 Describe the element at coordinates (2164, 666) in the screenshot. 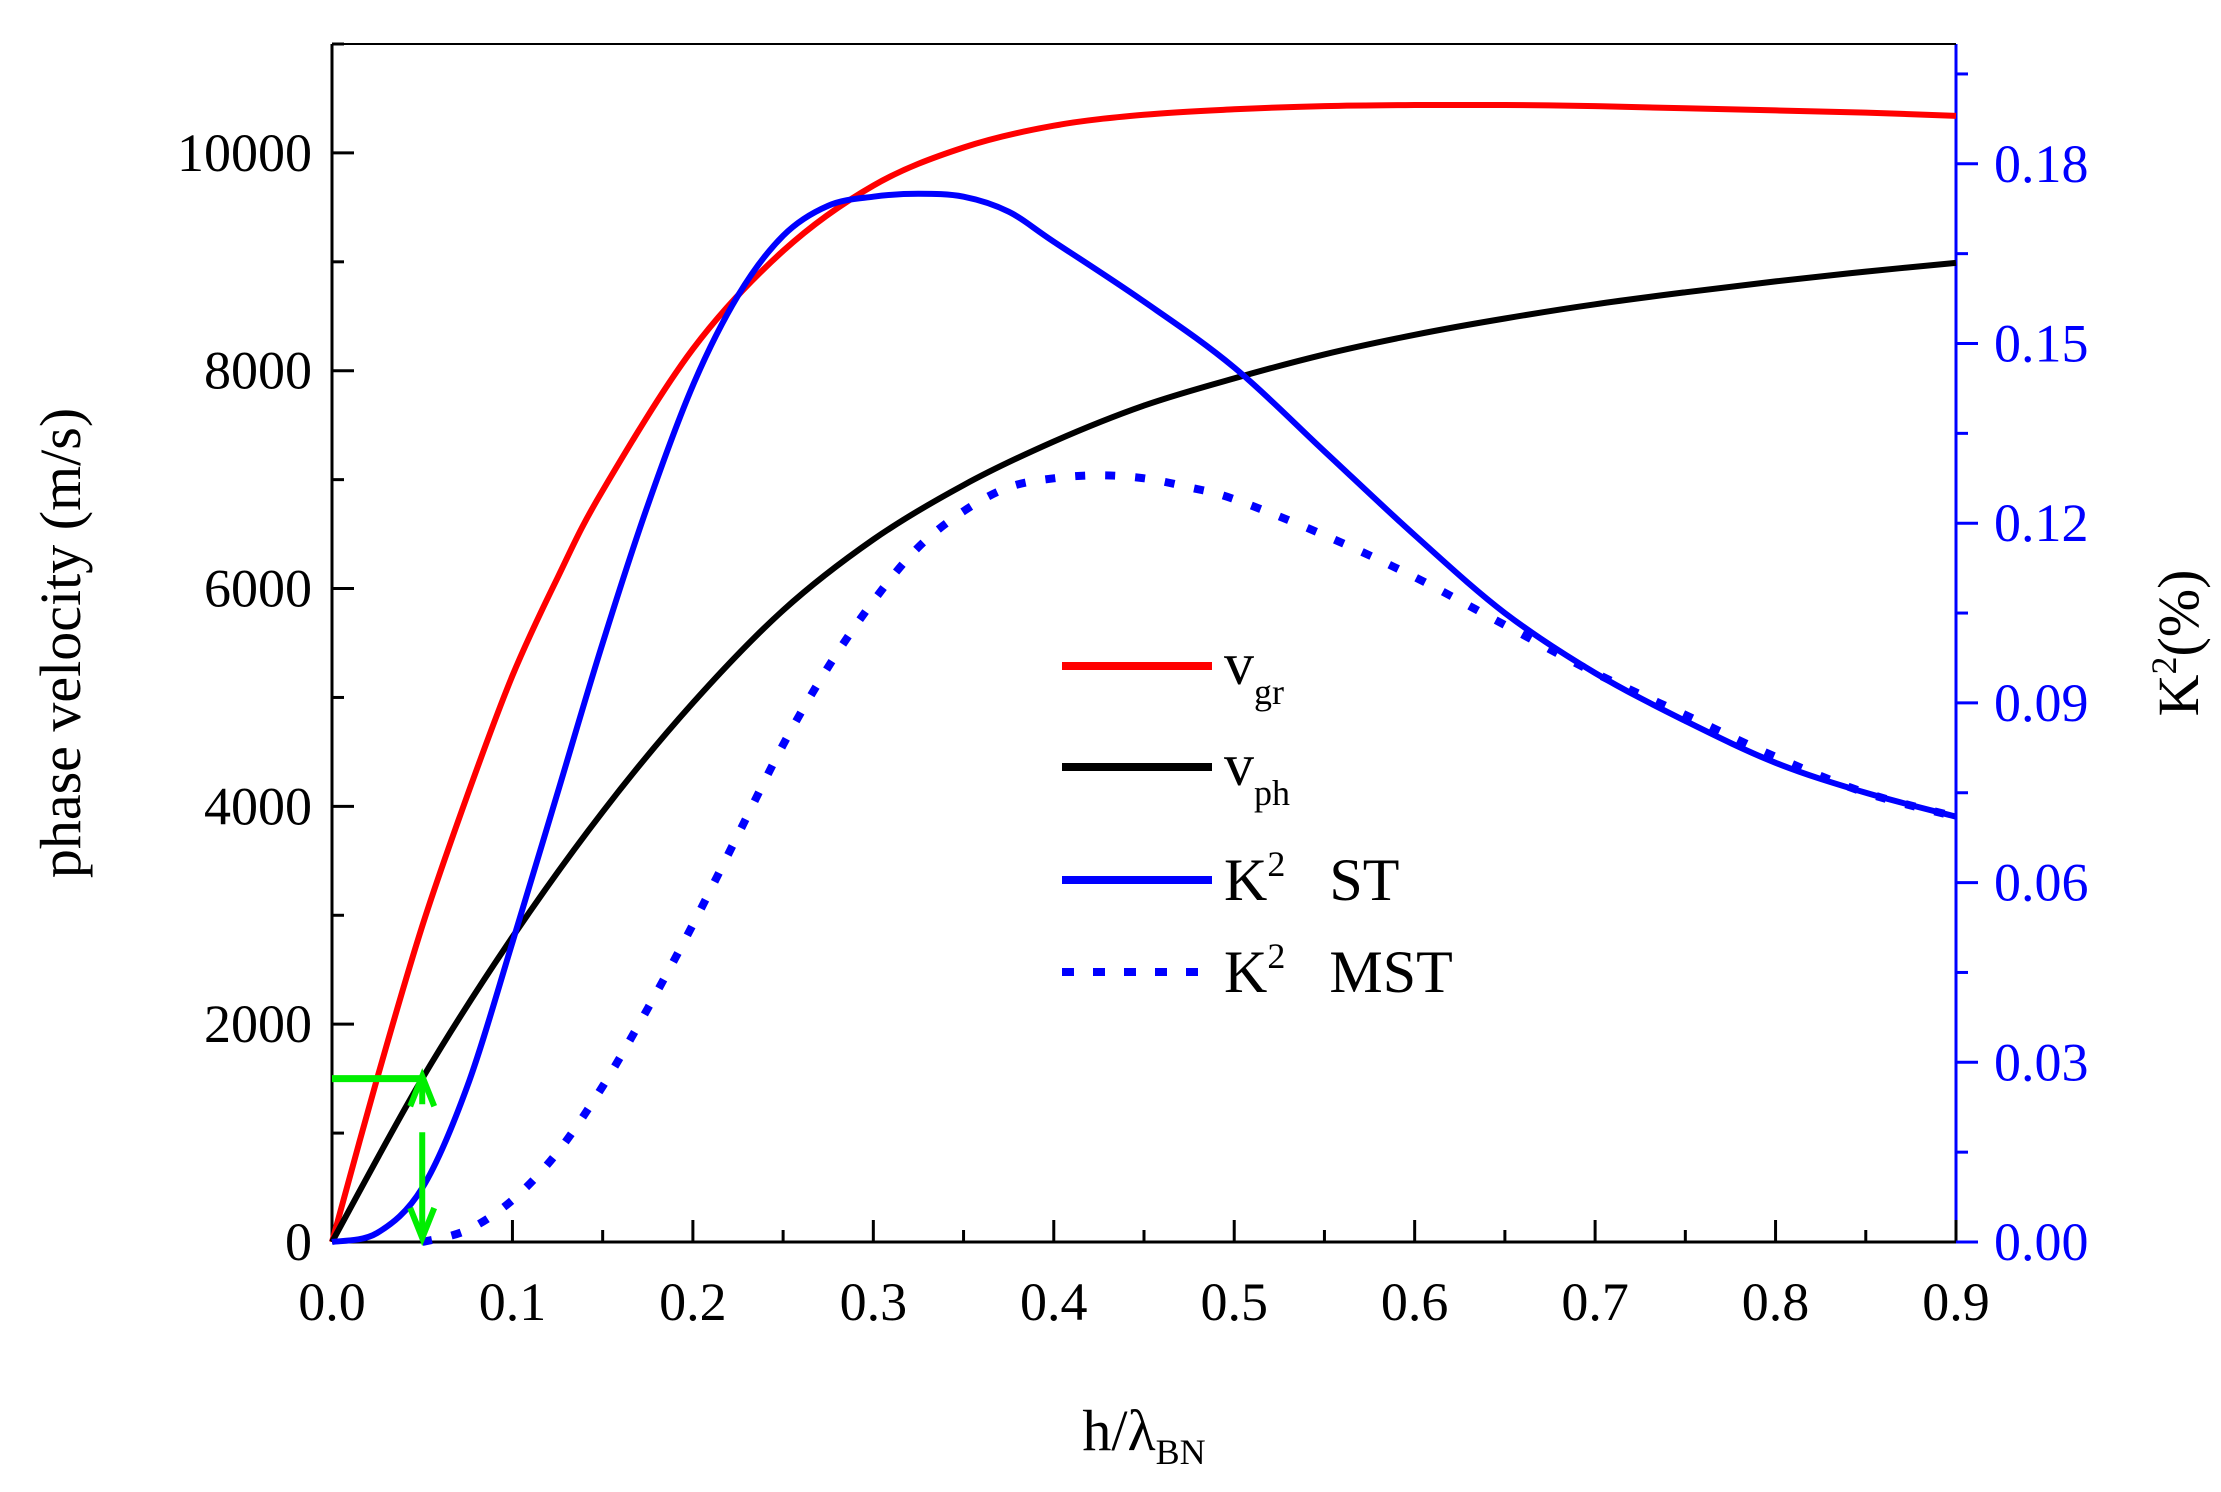

I see `y-right-axis-title-sup: 2` at that location.